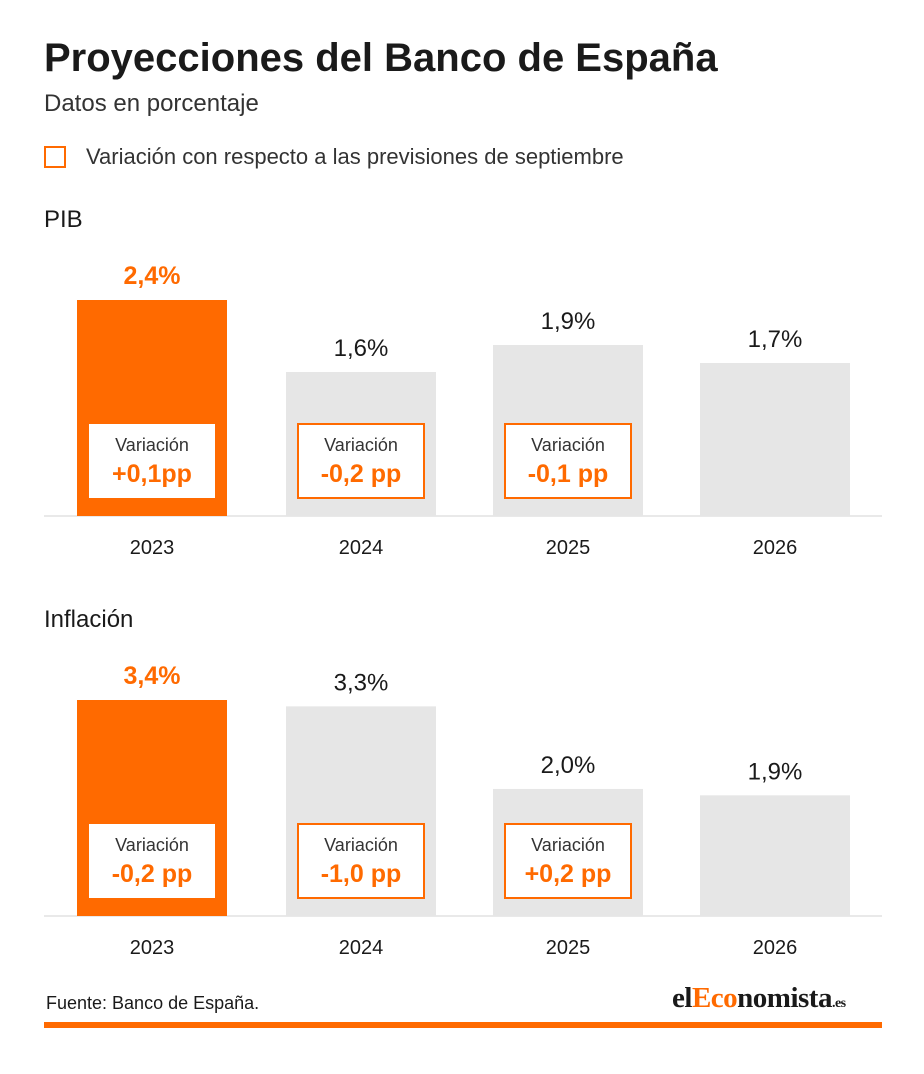 The height and width of the screenshot is (1074, 924). What do you see at coordinates (568, 845) in the screenshot?
I see `inflacion-variation-title-2025: Variación` at bounding box center [568, 845].